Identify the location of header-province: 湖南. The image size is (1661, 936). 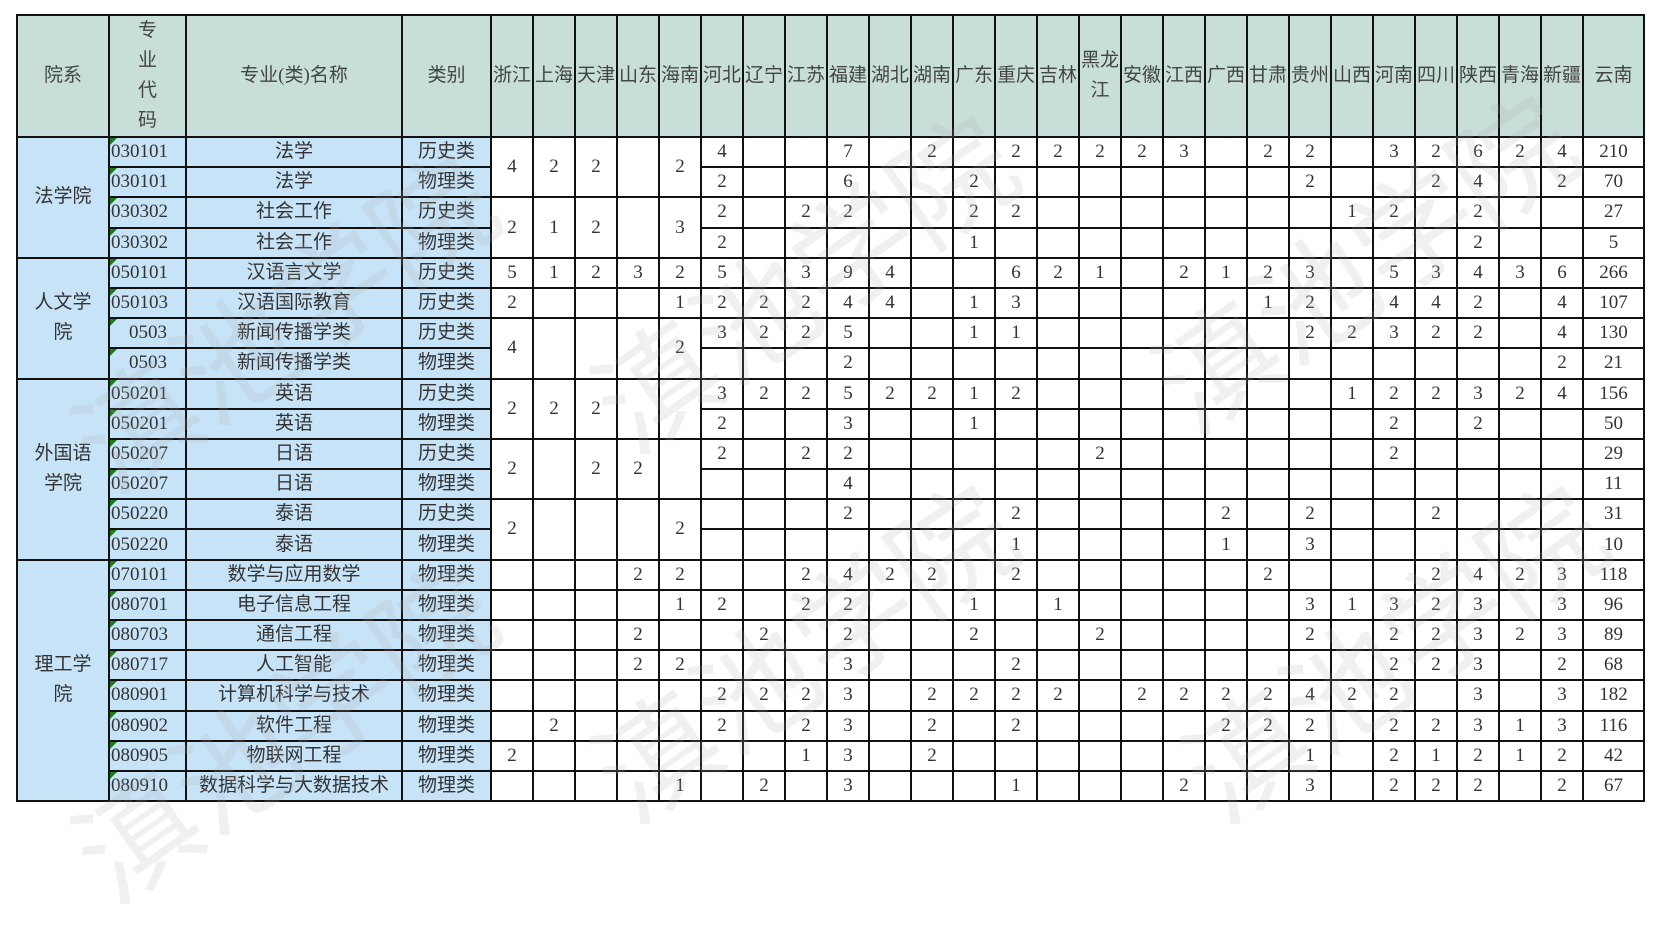
(932, 76).